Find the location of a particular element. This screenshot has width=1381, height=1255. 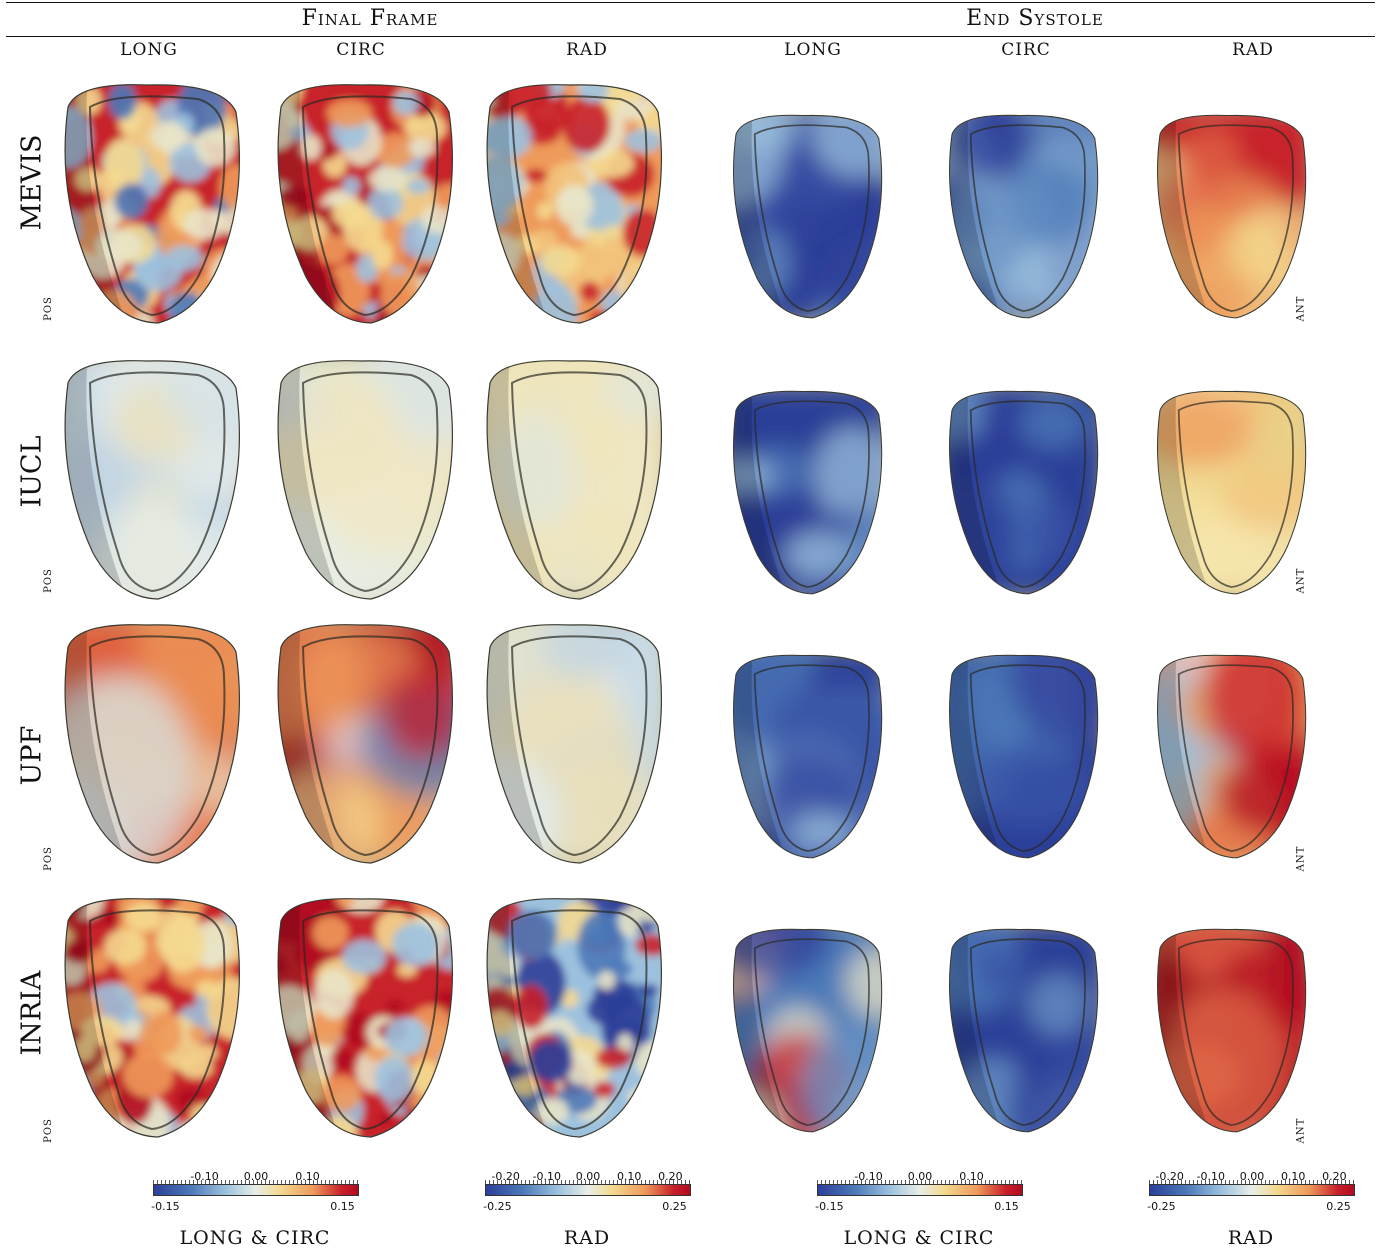

row-label-mevis: MEVIS is located at coordinates (32, 182).